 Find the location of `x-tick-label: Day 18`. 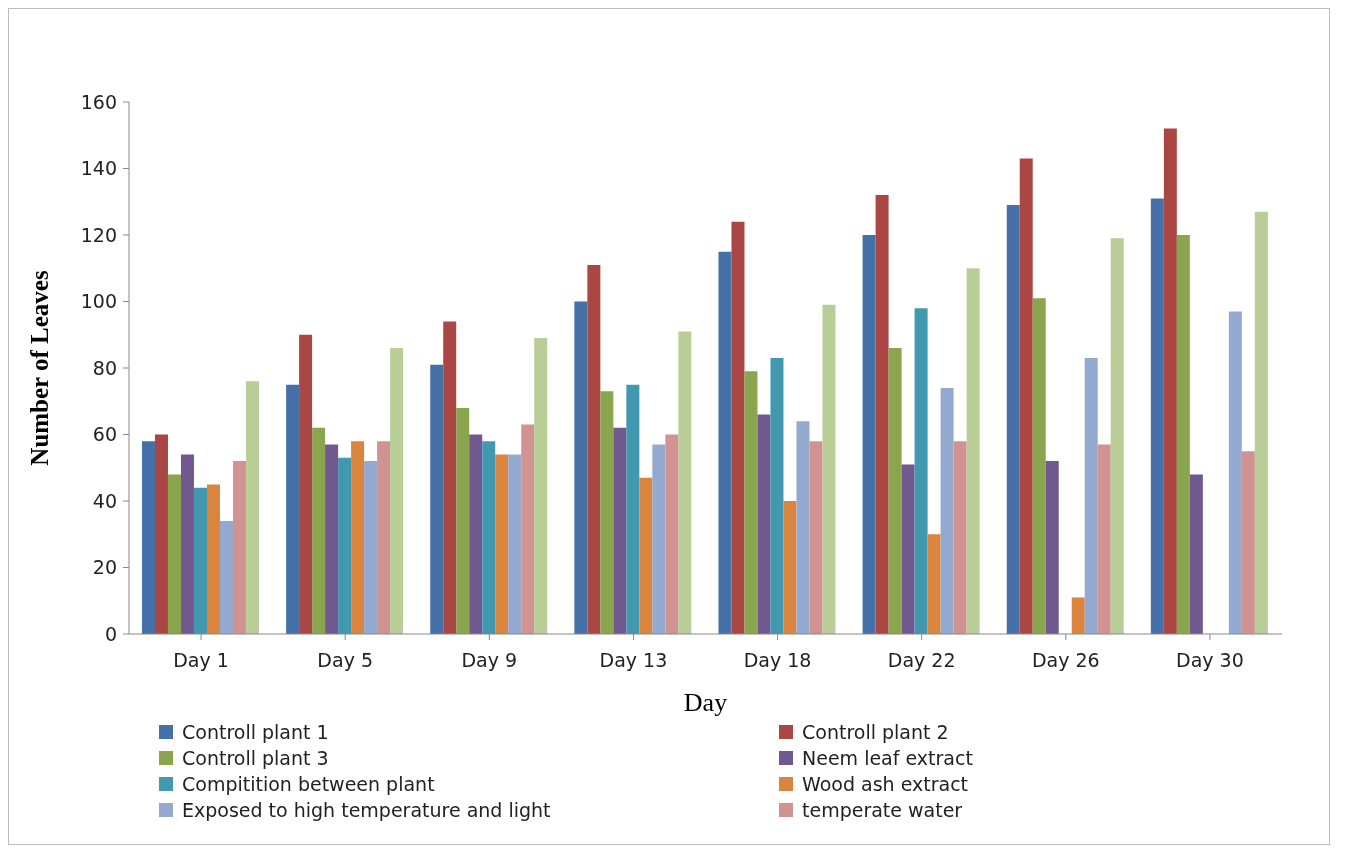

x-tick-label: Day 18 is located at coordinates (777, 660).